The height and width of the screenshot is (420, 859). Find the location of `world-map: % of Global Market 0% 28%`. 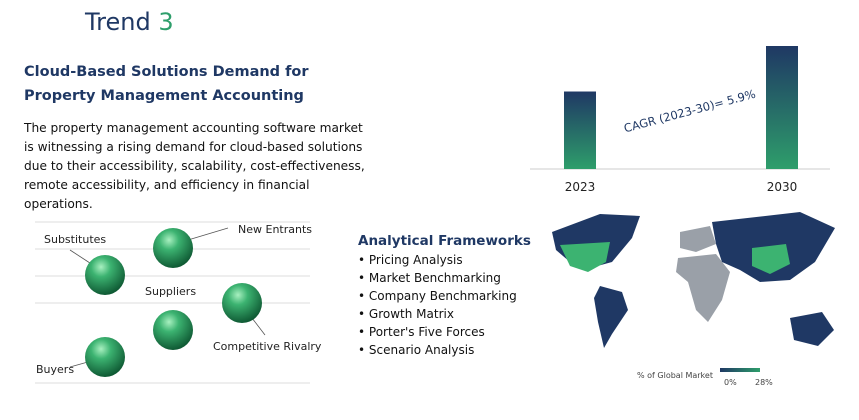

world-map: % of Global Market 0% 28% is located at coordinates (693, 299).